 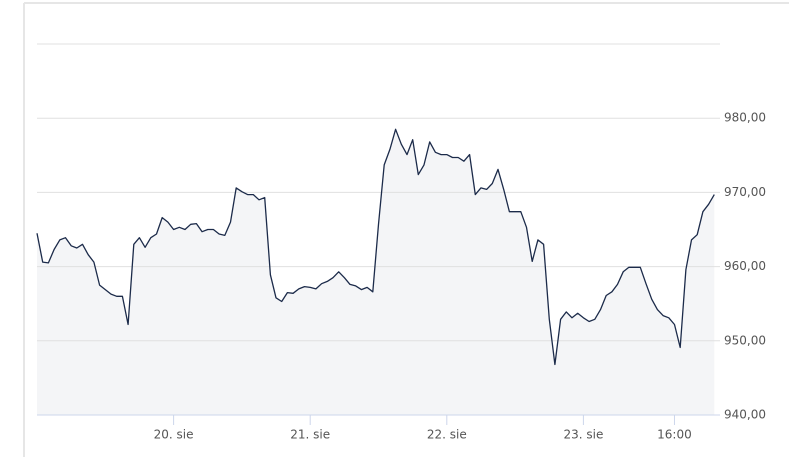 What do you see at coordinates (583, 435) in the screenshot?
I see `x-tick-label: 23. sie` at bounding box center [583, 435].